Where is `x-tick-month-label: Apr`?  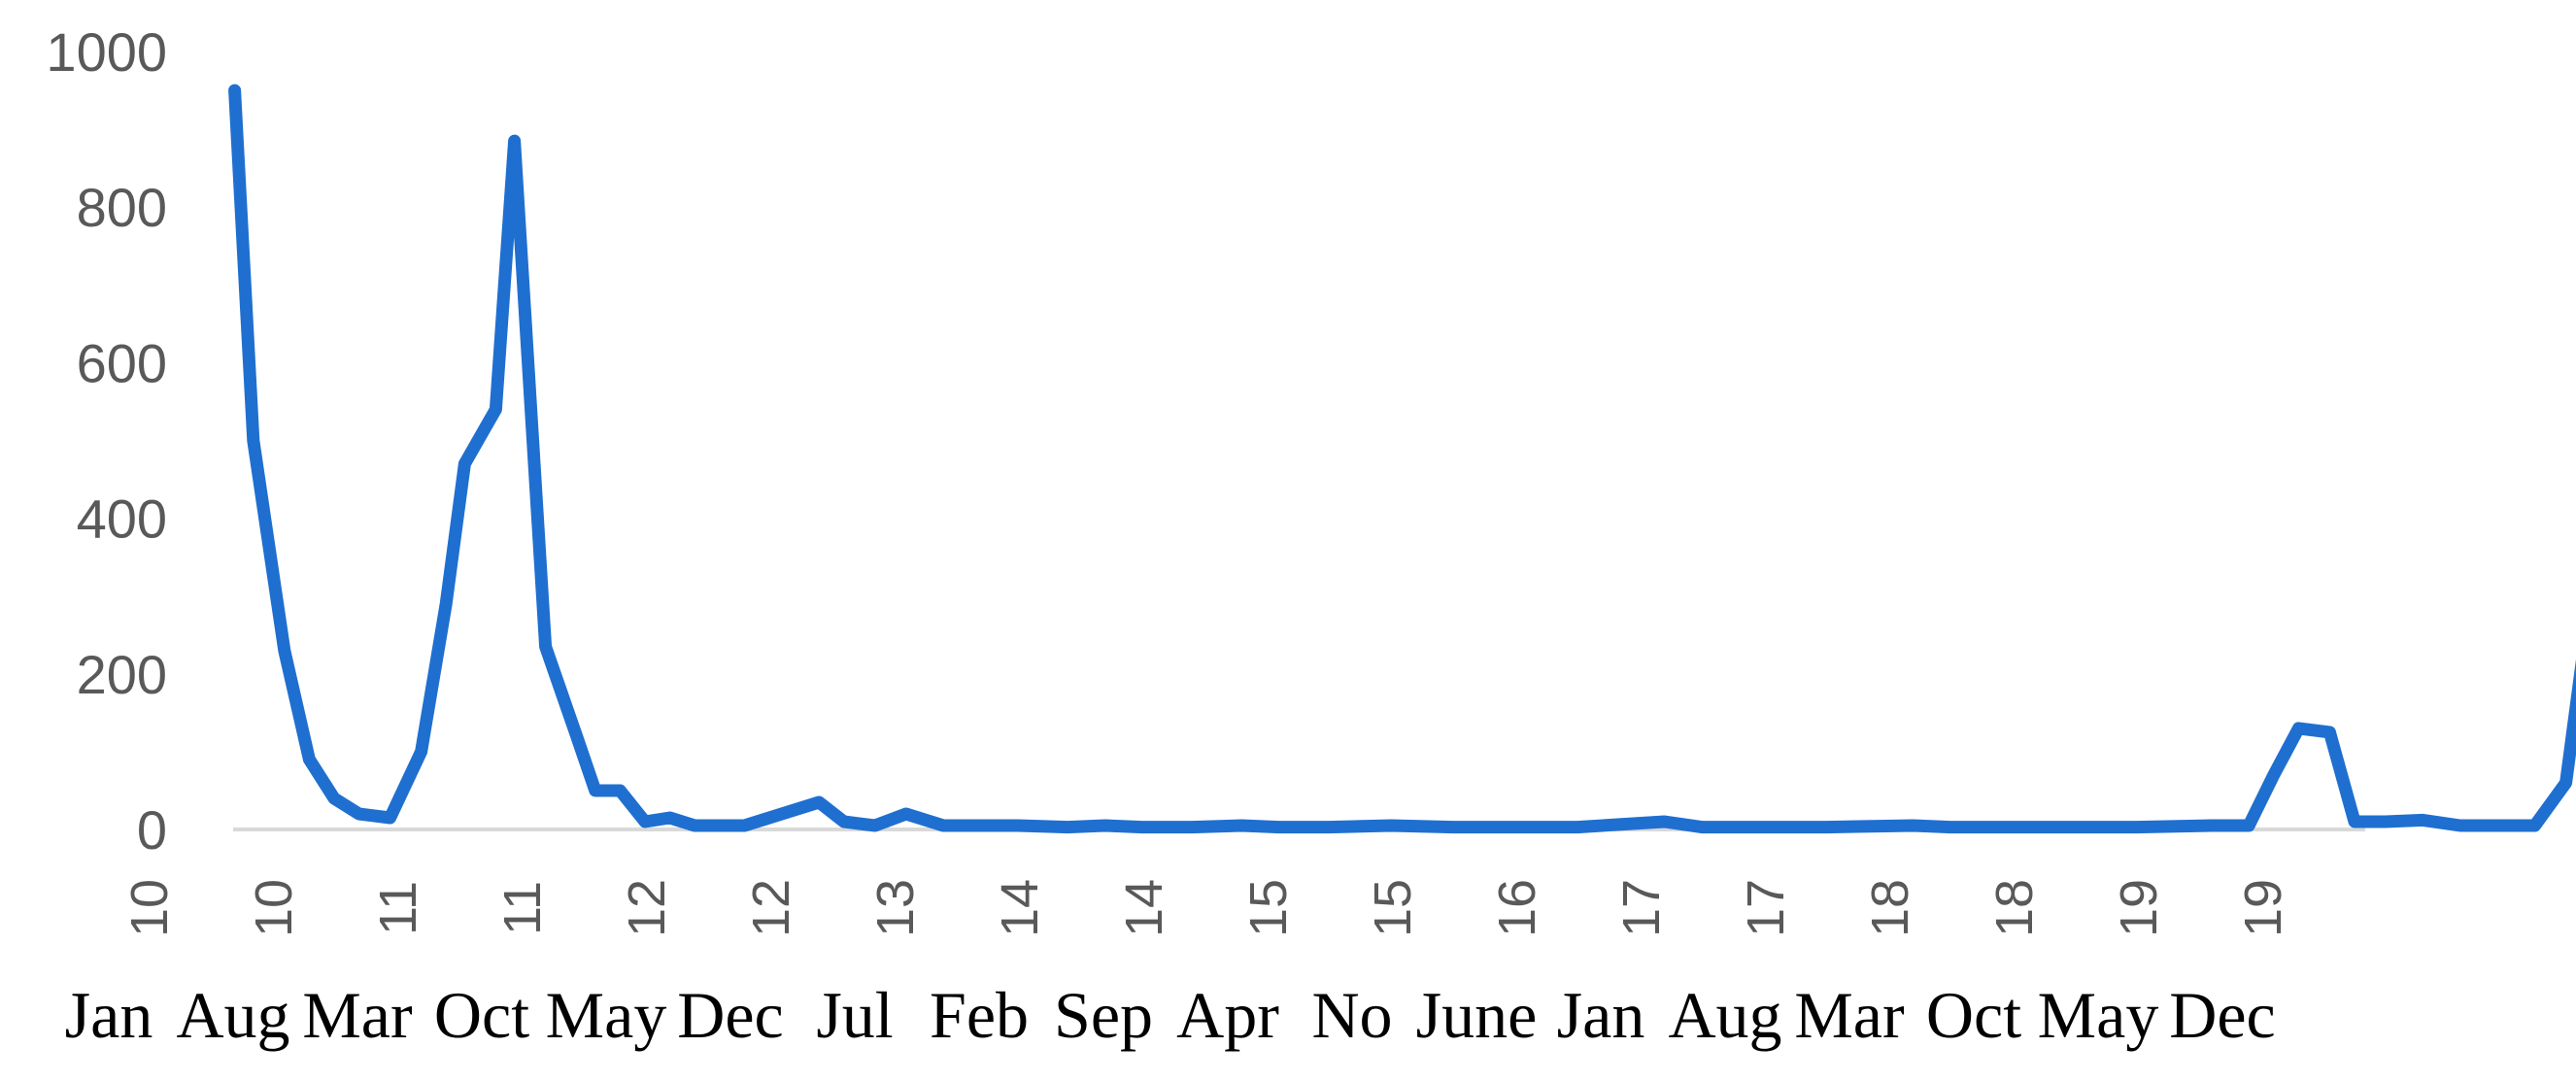
x-tick-month-label: Apr is located at coordinates (1227, 1015).